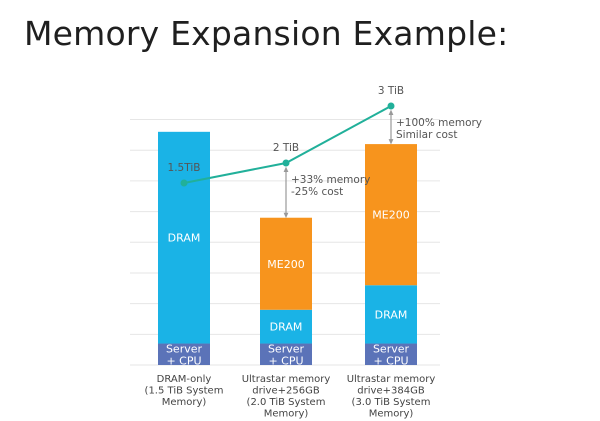 The width and height of the screenshot is (600, 421). Describe the element at coordinates (439, 123) in the screenshot. I see `annotation-text: +100% memory` at that location.